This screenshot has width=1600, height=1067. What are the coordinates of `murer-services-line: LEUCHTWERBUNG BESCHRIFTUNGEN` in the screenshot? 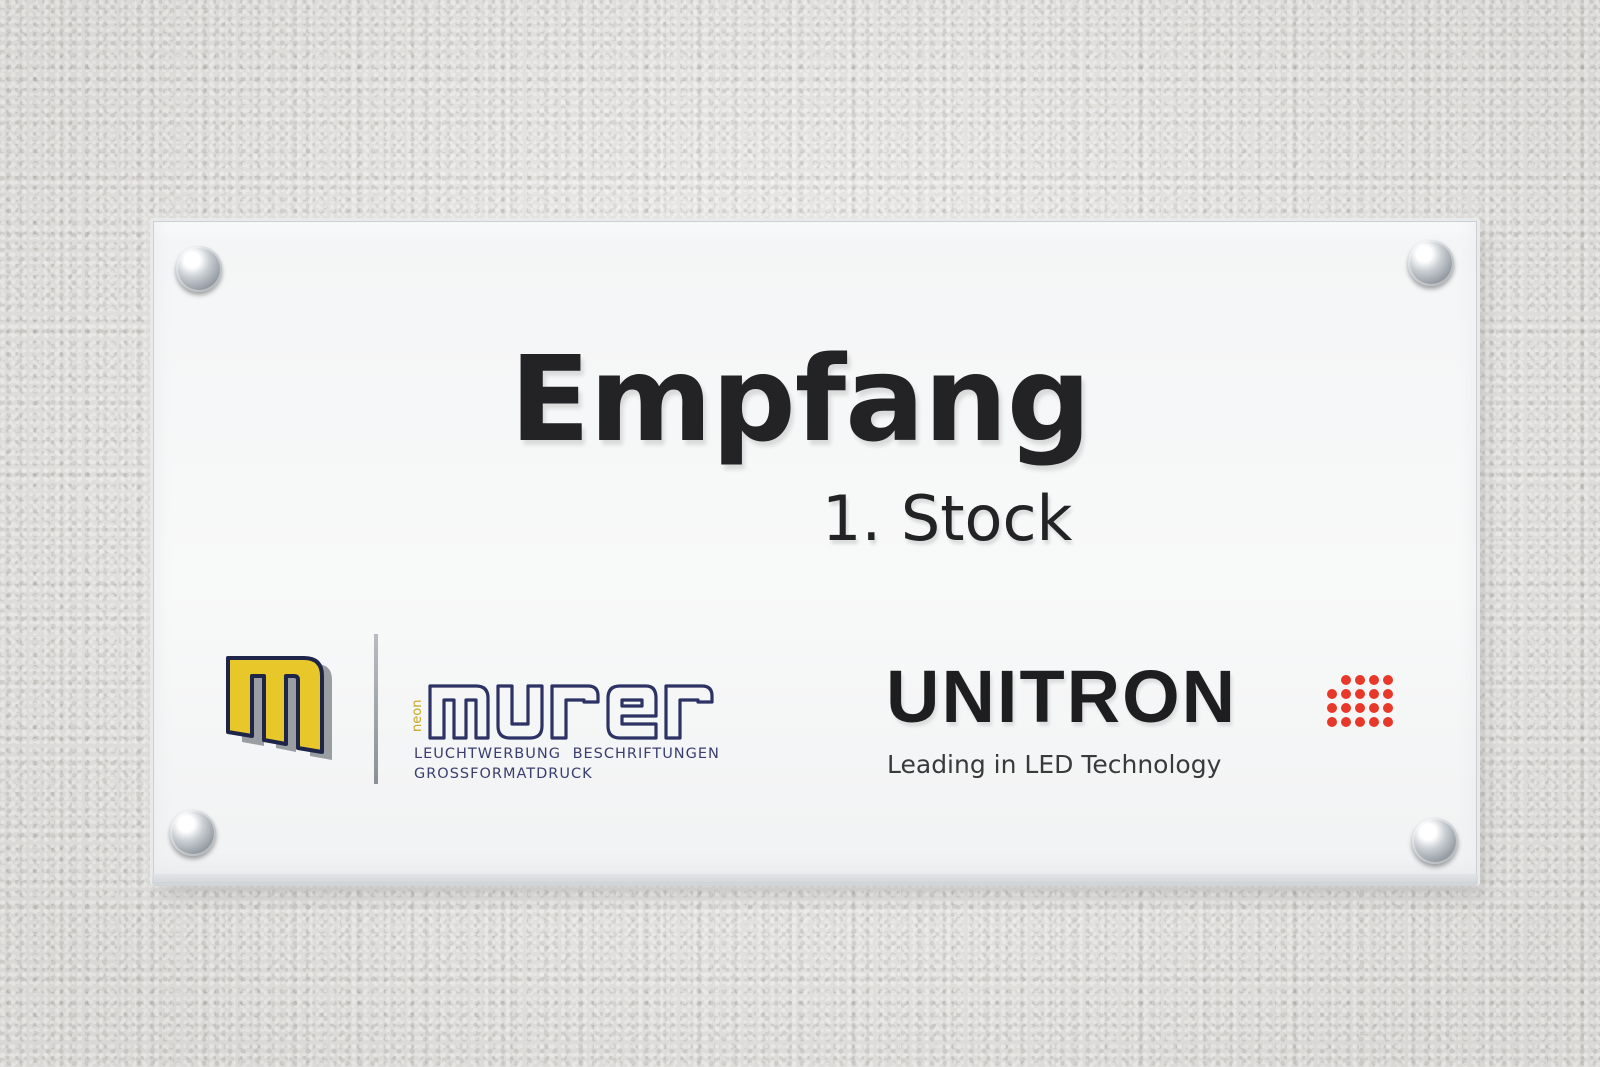 It's located at (567, 754).